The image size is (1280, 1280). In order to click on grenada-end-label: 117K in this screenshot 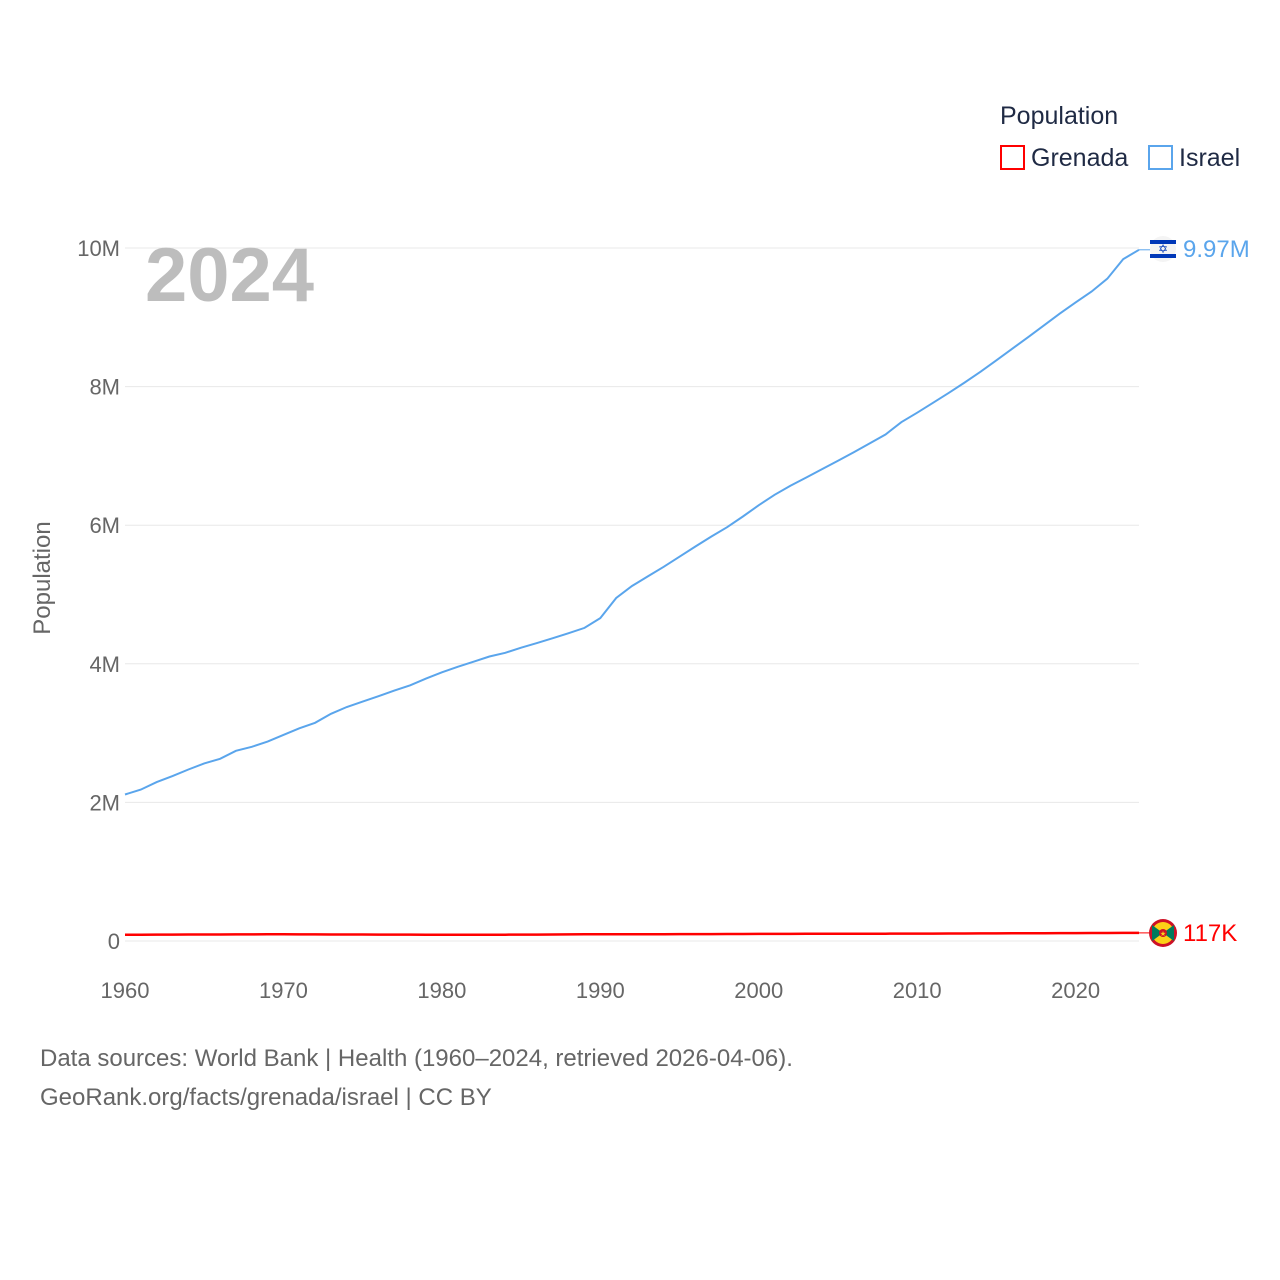, I will do `click(1210, 933)`.